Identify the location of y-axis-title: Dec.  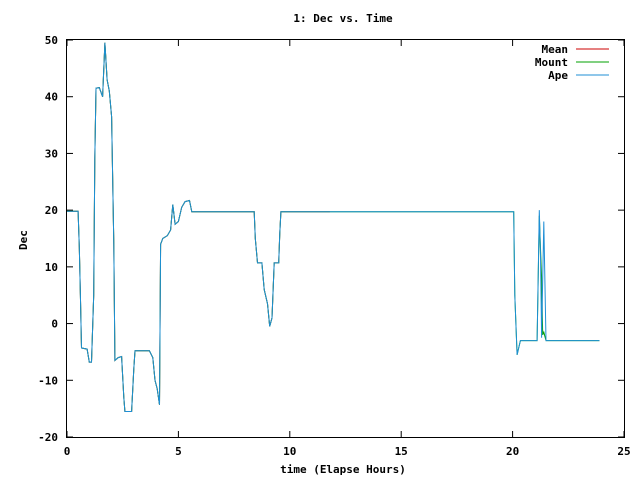
(23, 240).